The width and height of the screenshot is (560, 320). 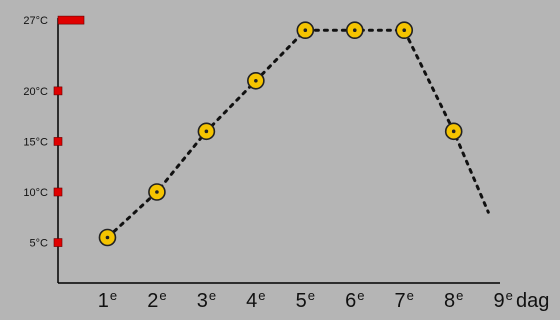 I want to click on y-tick-label: 20°C, so click(x=35, y=92).